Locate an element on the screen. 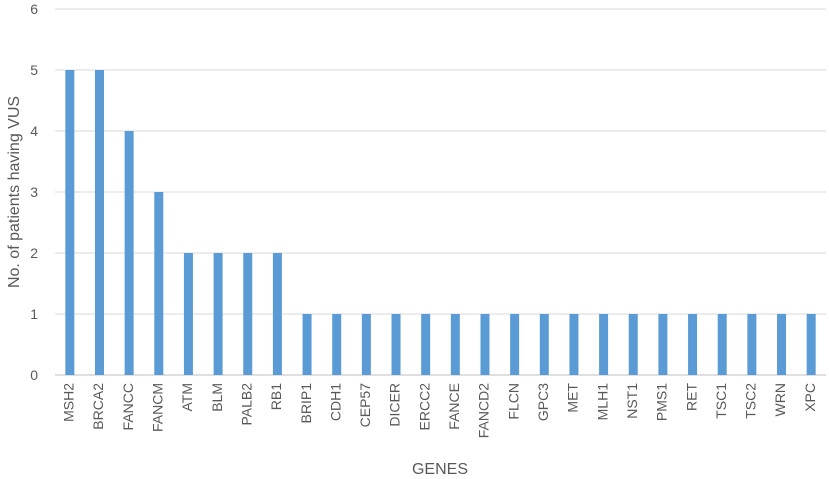 The width and height of the screenshot is (829, 479). x-tick-label: XPC is located at coordinates (810, 397).